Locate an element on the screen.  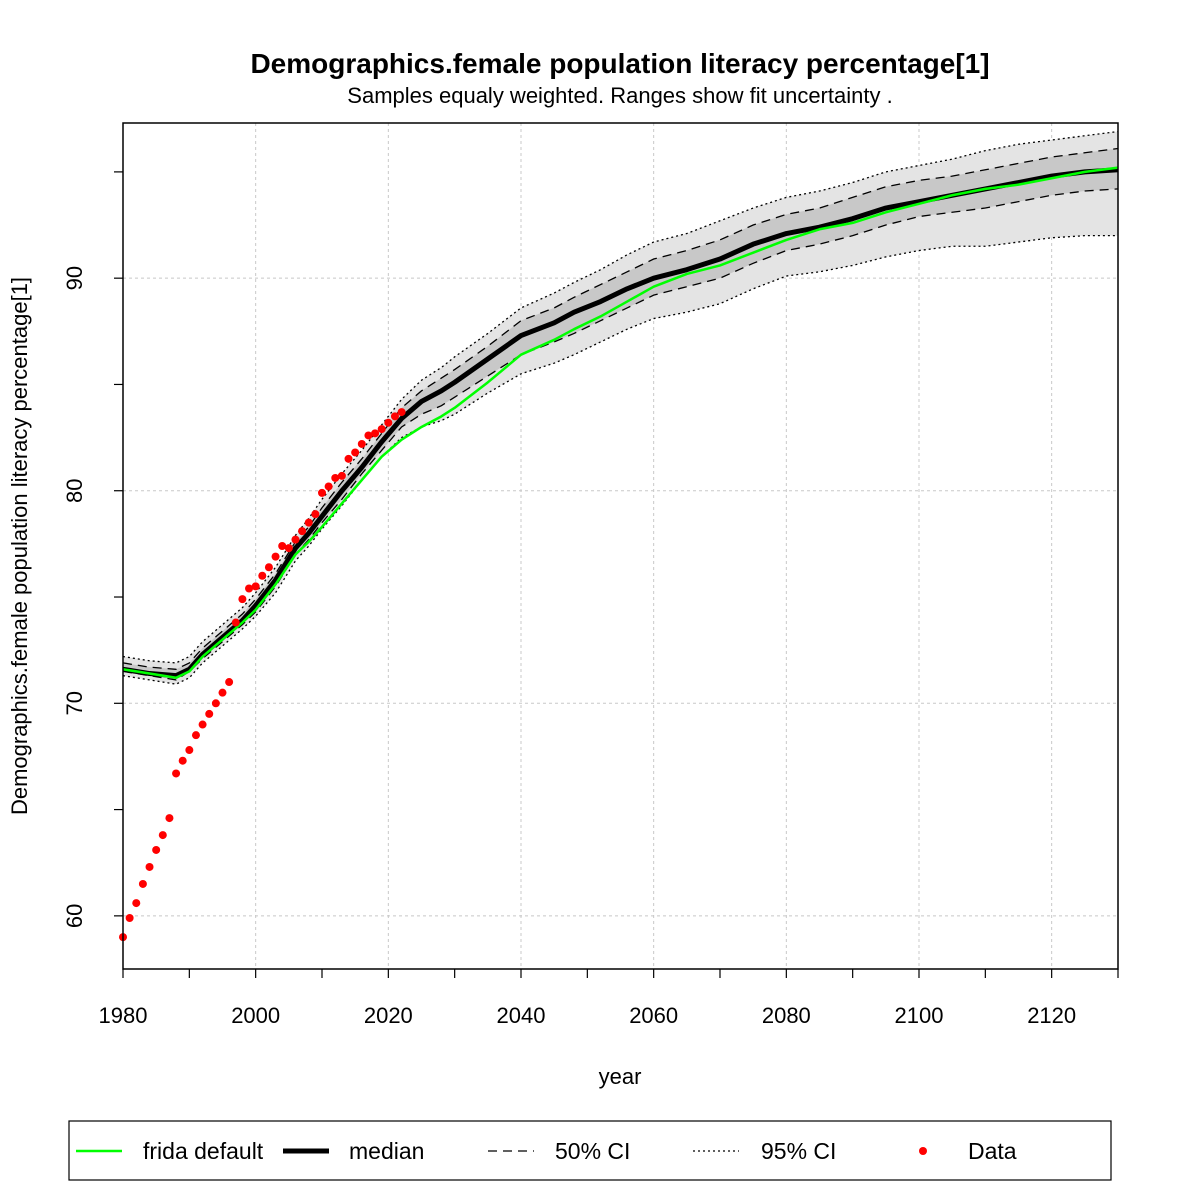
legend-swatch-data is located at coordinates (923, 1151).